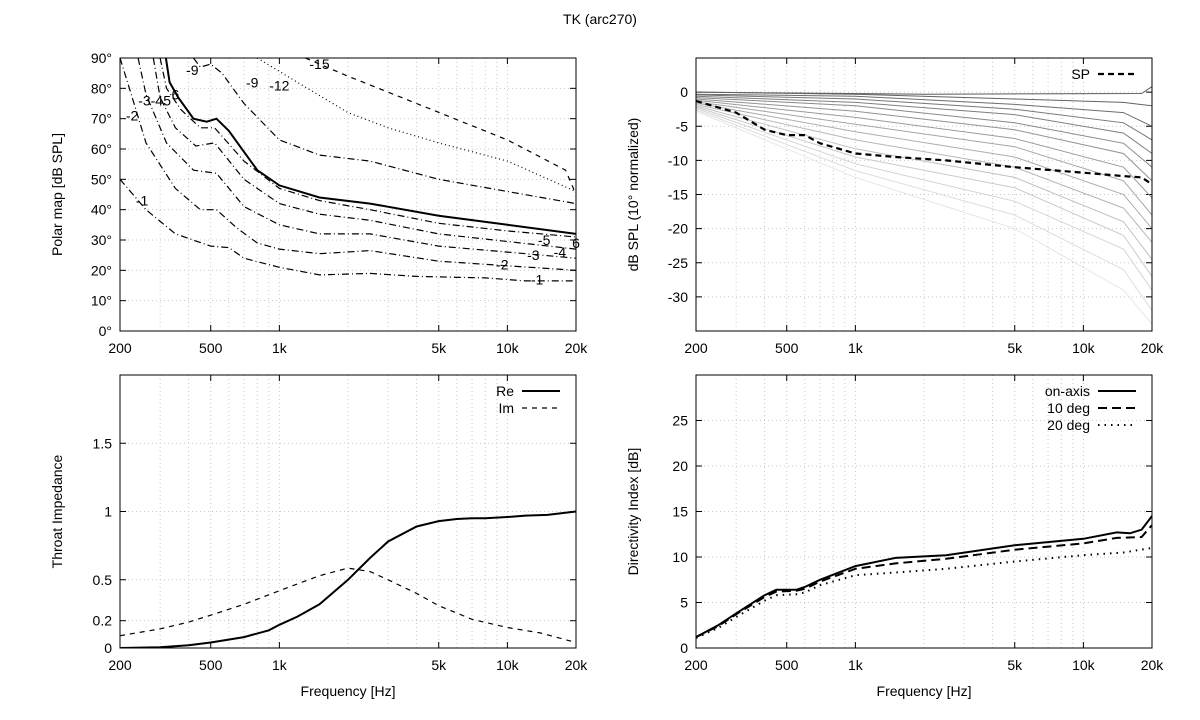 The width and height of the screenshot is (1200, 720). What do you see at coordinates (856, 665) in the screenshot?
I see `directivity-xtick-label: 1k` at bounding box center [856, 665].